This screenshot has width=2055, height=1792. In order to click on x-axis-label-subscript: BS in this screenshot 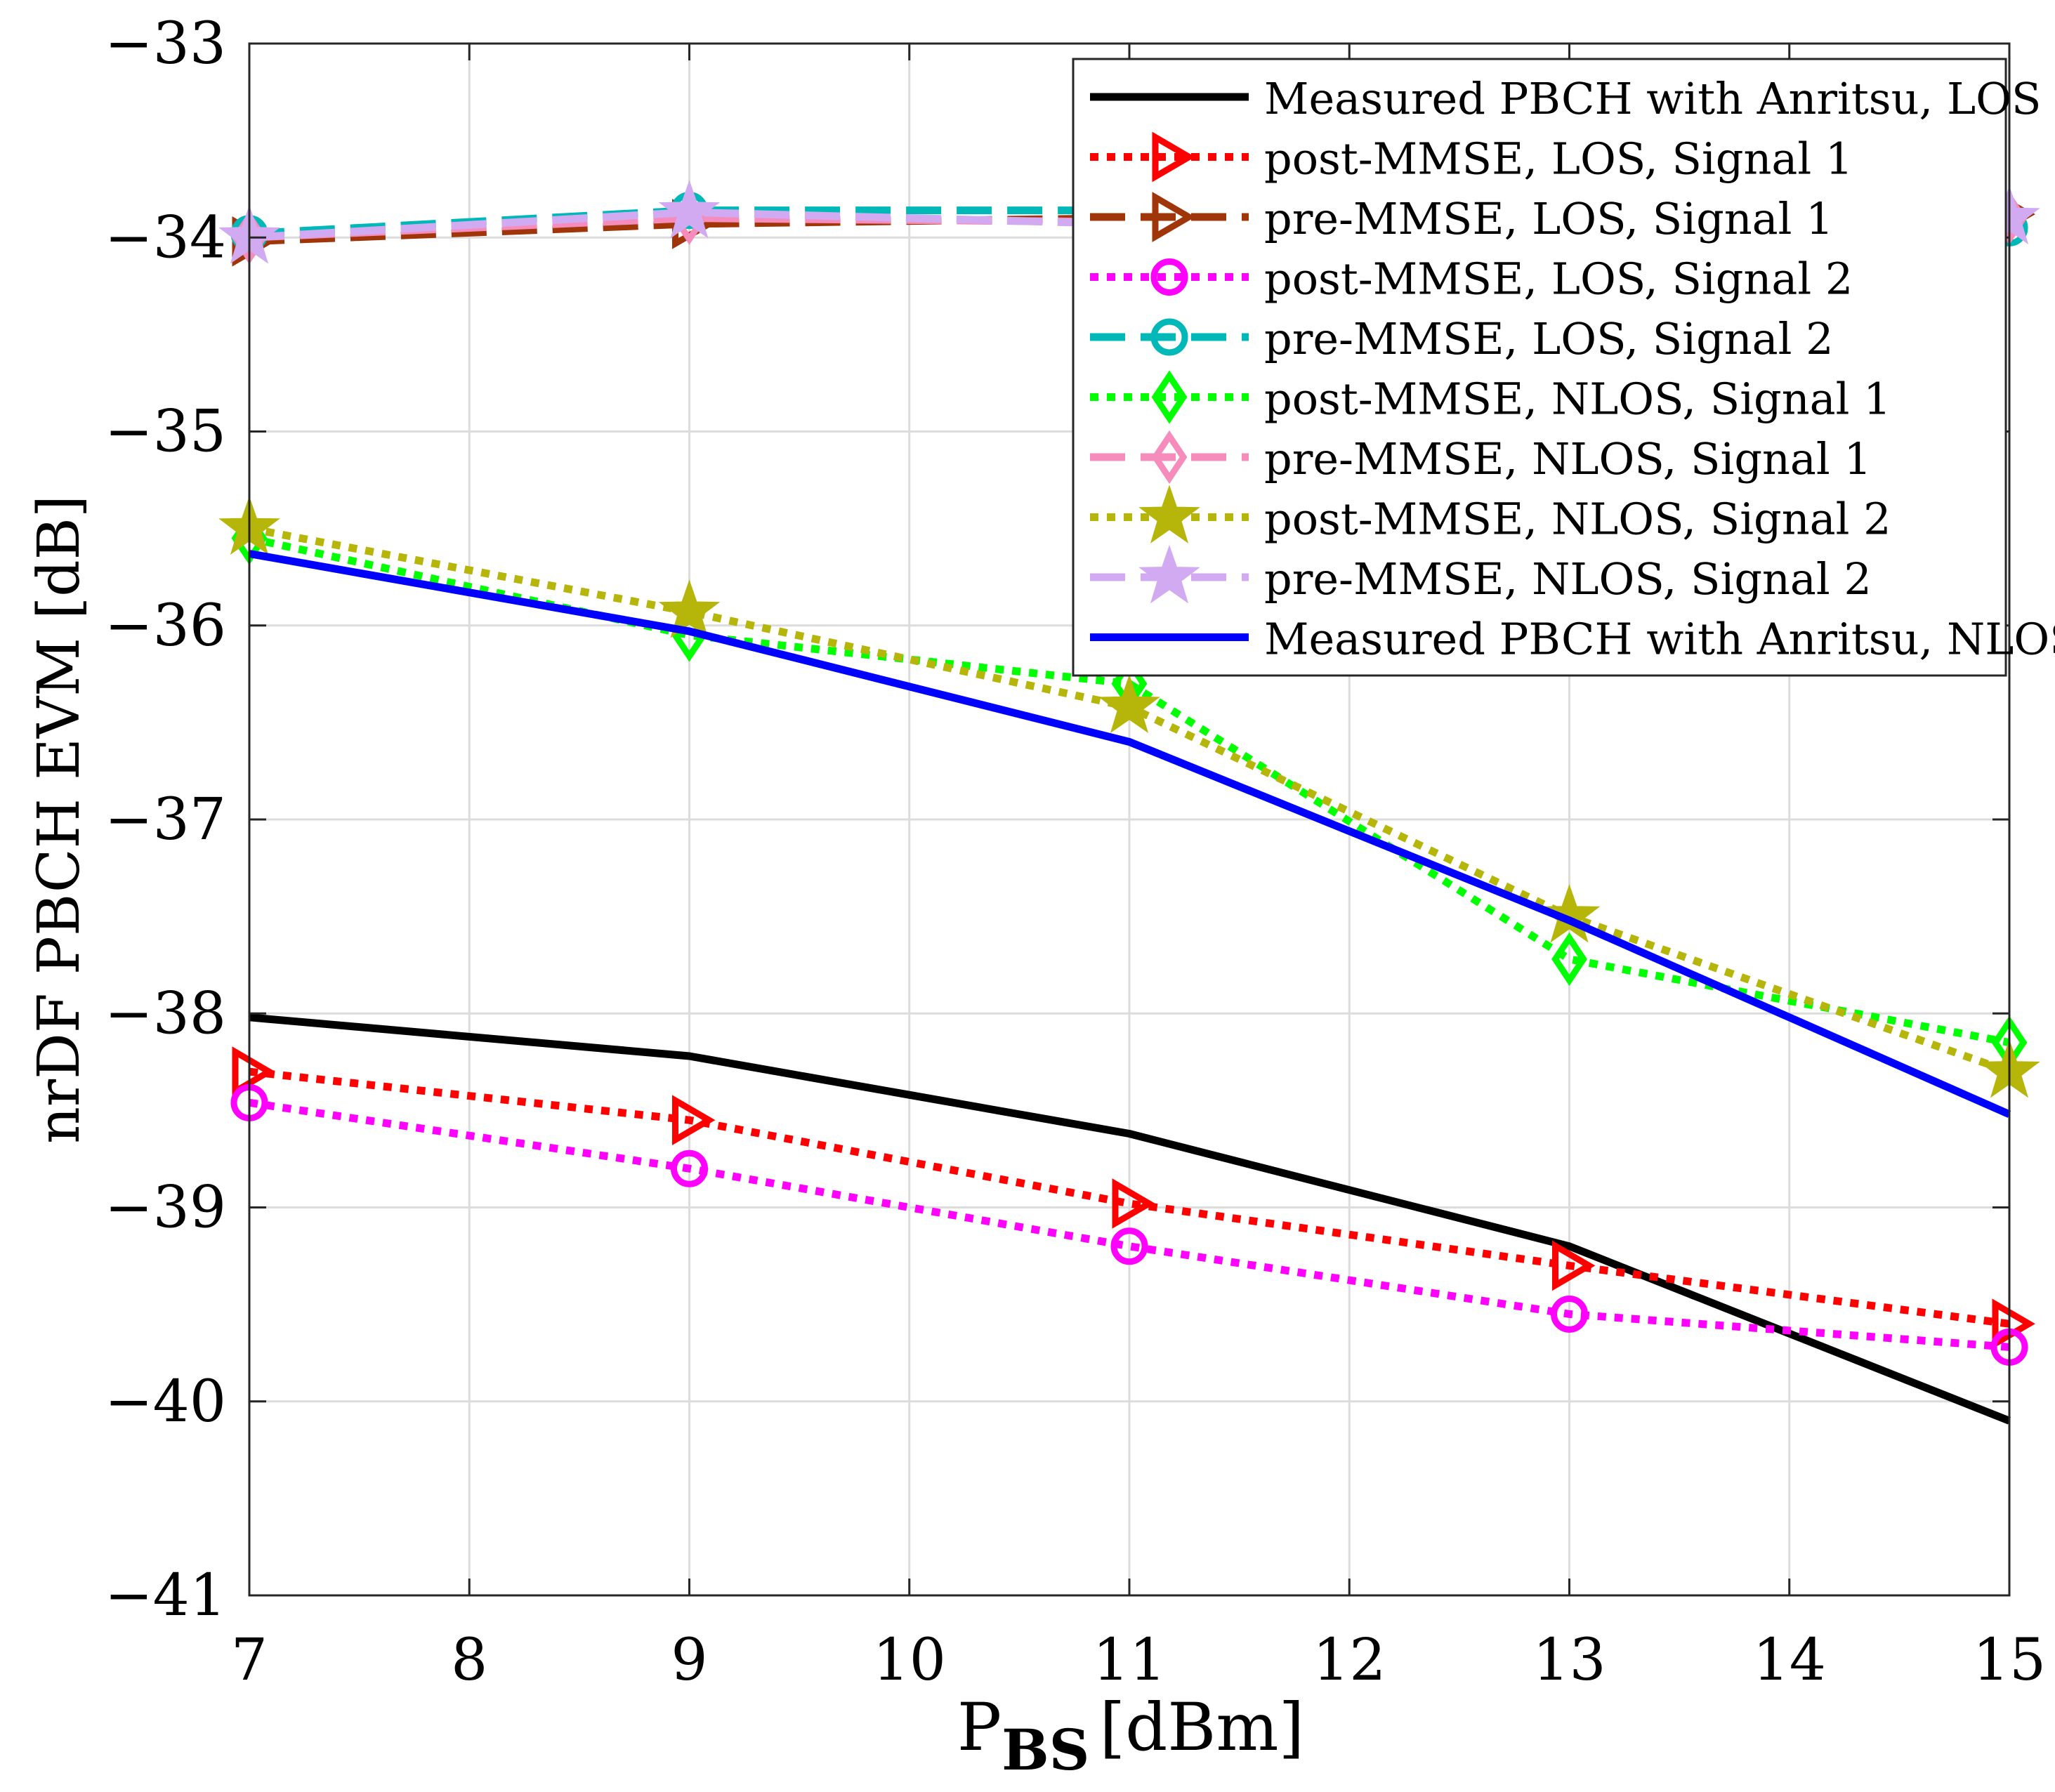, I will do `click(1045, 1750)`.